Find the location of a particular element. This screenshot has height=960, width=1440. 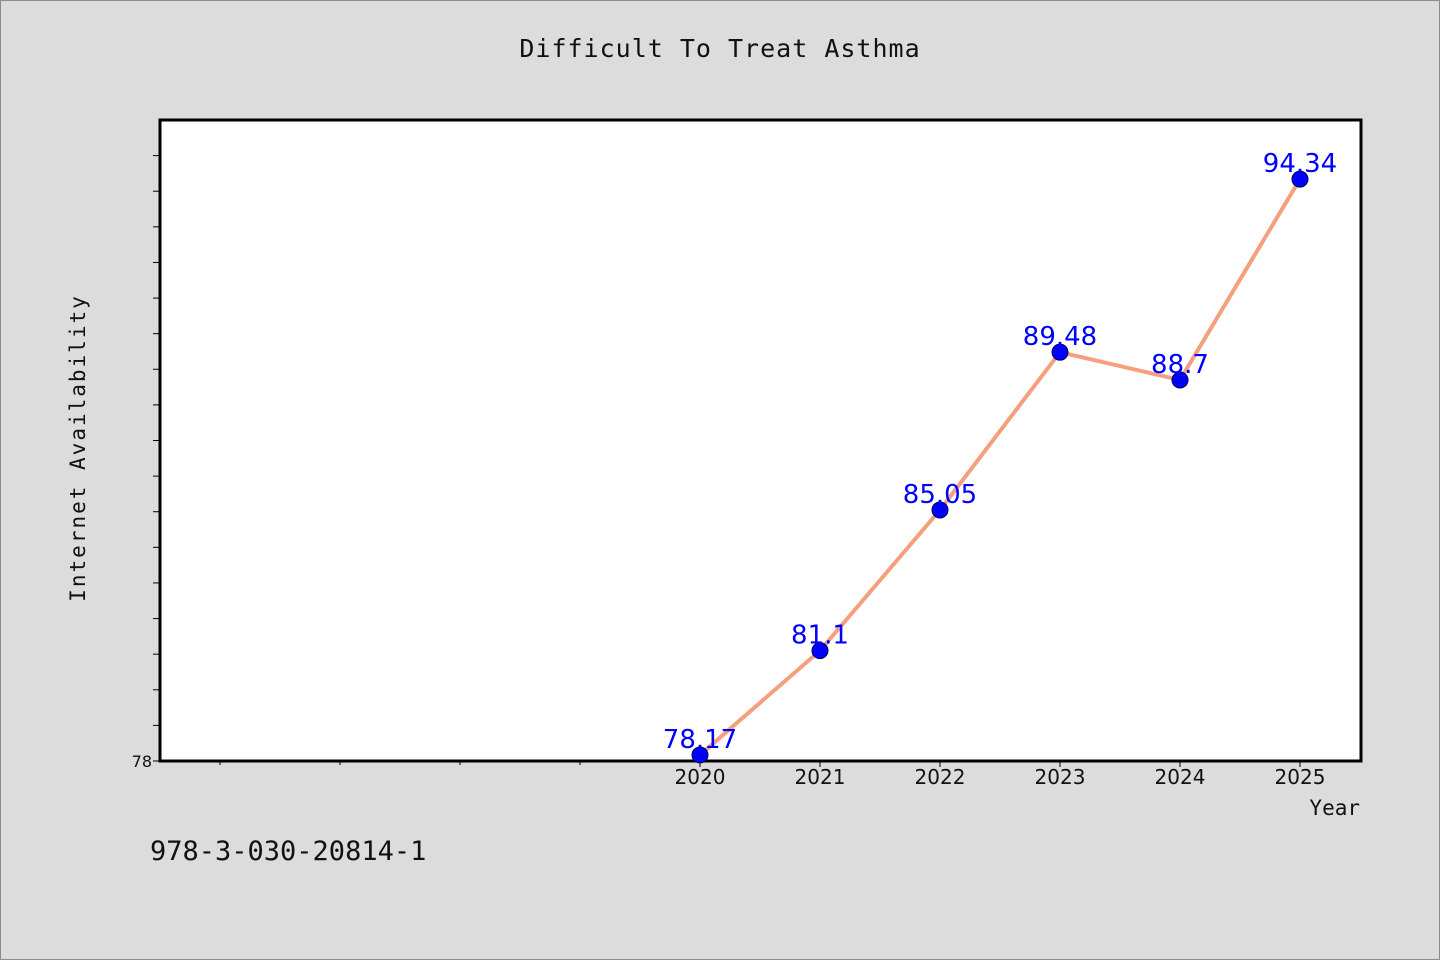

data-label: 94.34 is located at coordinates (1300, 164).